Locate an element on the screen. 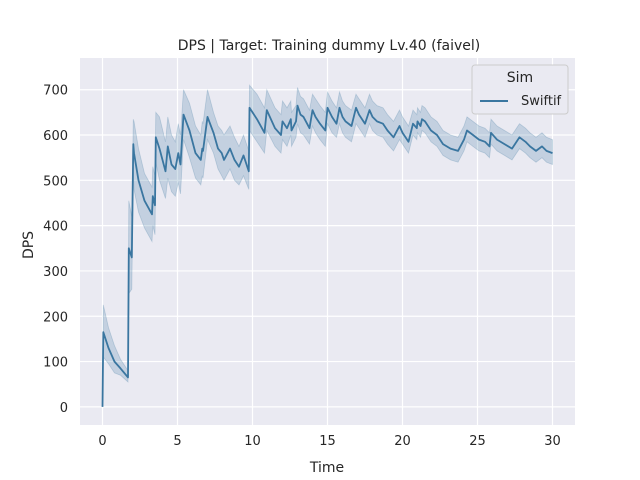 The image size is (640, 480). legend: Sim Swiftif is located at coordinates (520, 89).